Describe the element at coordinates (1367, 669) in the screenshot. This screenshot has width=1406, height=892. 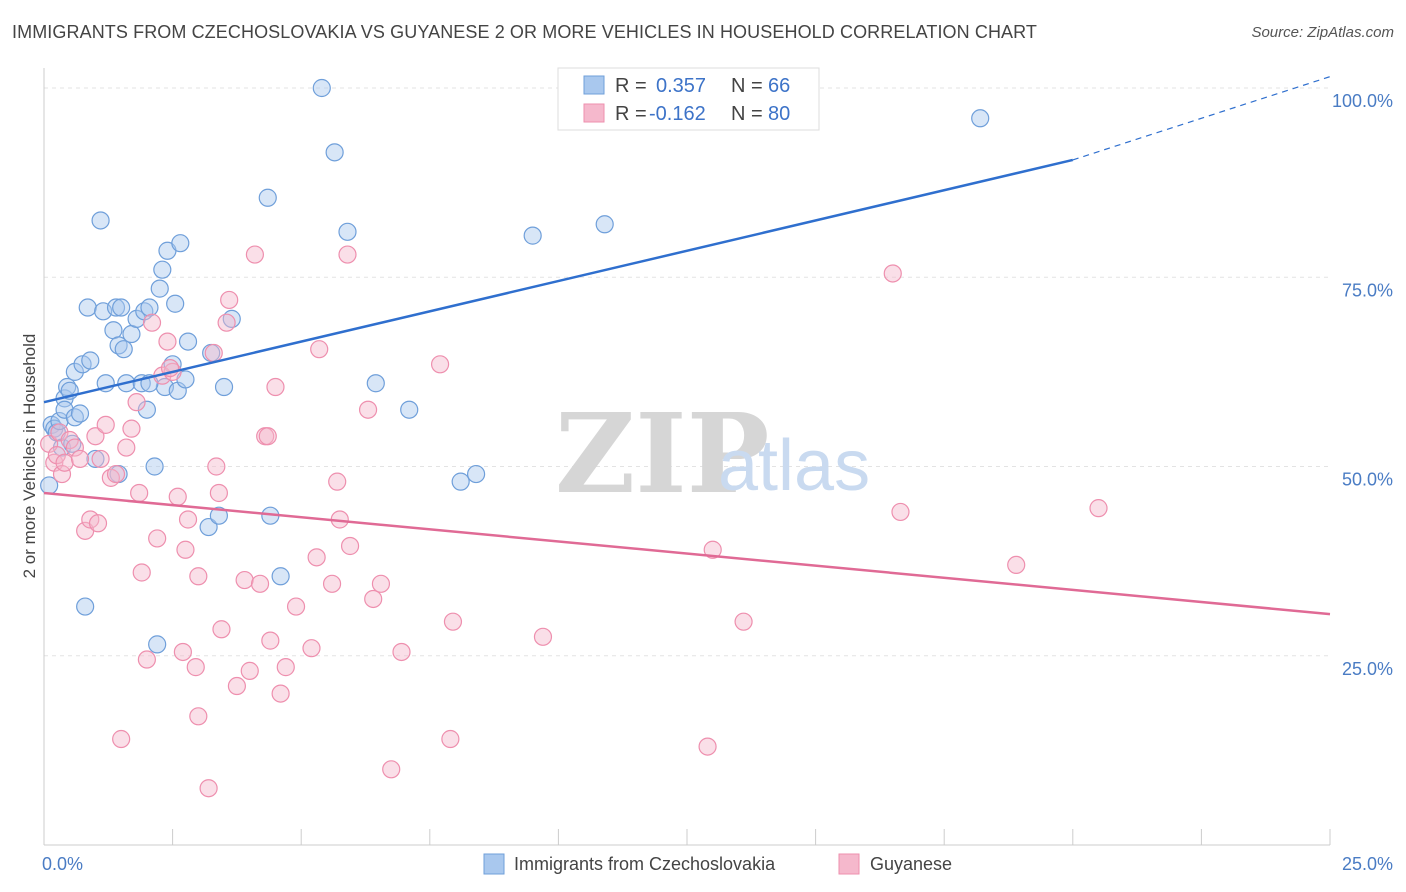
I see `y-tick-label-0: 25.0%` at that location.